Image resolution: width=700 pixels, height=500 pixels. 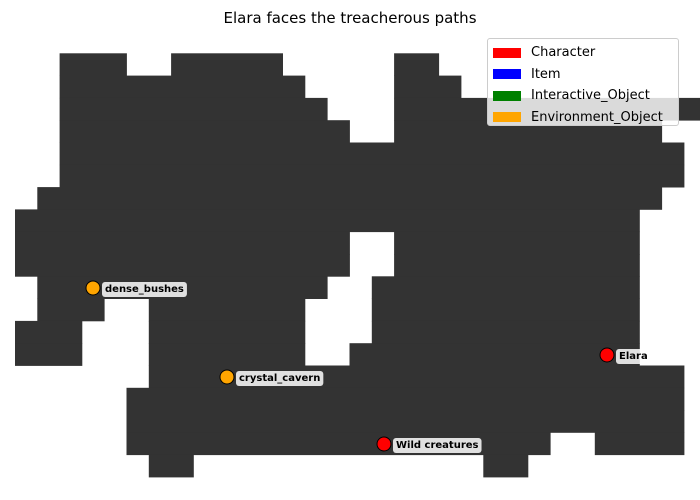 What do you see at coordinates (590, 96) in the screenshot?
I see `legend-label-interactive-object: Interactive_Object` at bounding box center [590, 96].